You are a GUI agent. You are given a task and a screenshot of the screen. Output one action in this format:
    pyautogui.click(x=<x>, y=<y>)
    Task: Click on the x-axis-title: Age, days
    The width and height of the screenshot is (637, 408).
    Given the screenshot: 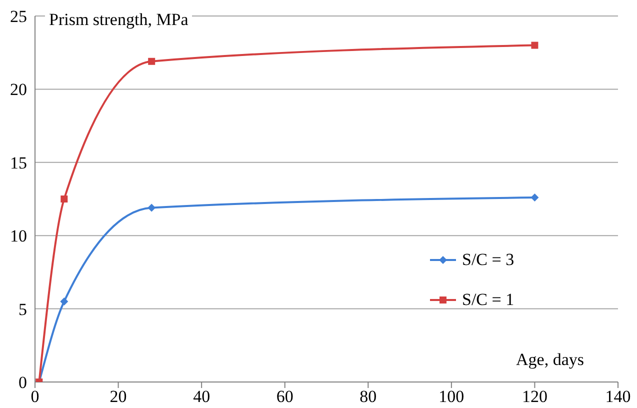 What is the action you would take?
    pyautogui.click(x=550, y=360)
    